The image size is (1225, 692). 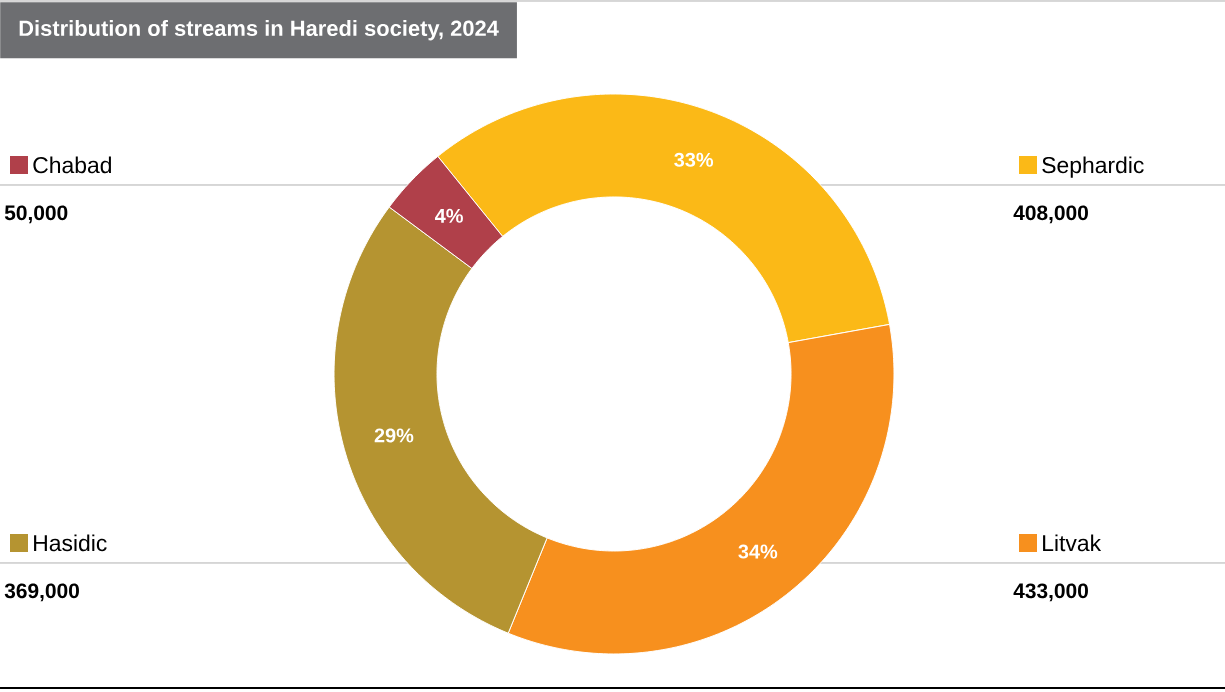 I want to click on legend-label: Hasidic, so click(x=70, y=543).